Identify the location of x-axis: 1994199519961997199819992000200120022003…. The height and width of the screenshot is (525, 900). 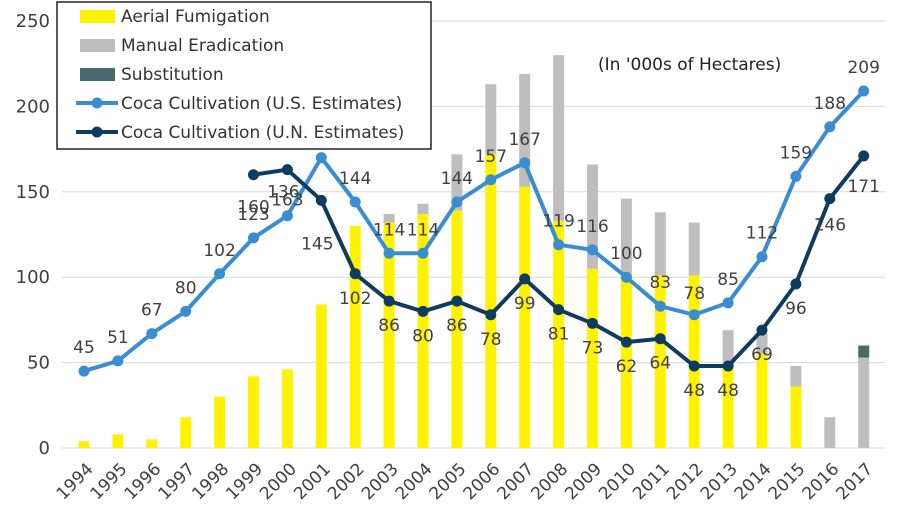
(465, 481).